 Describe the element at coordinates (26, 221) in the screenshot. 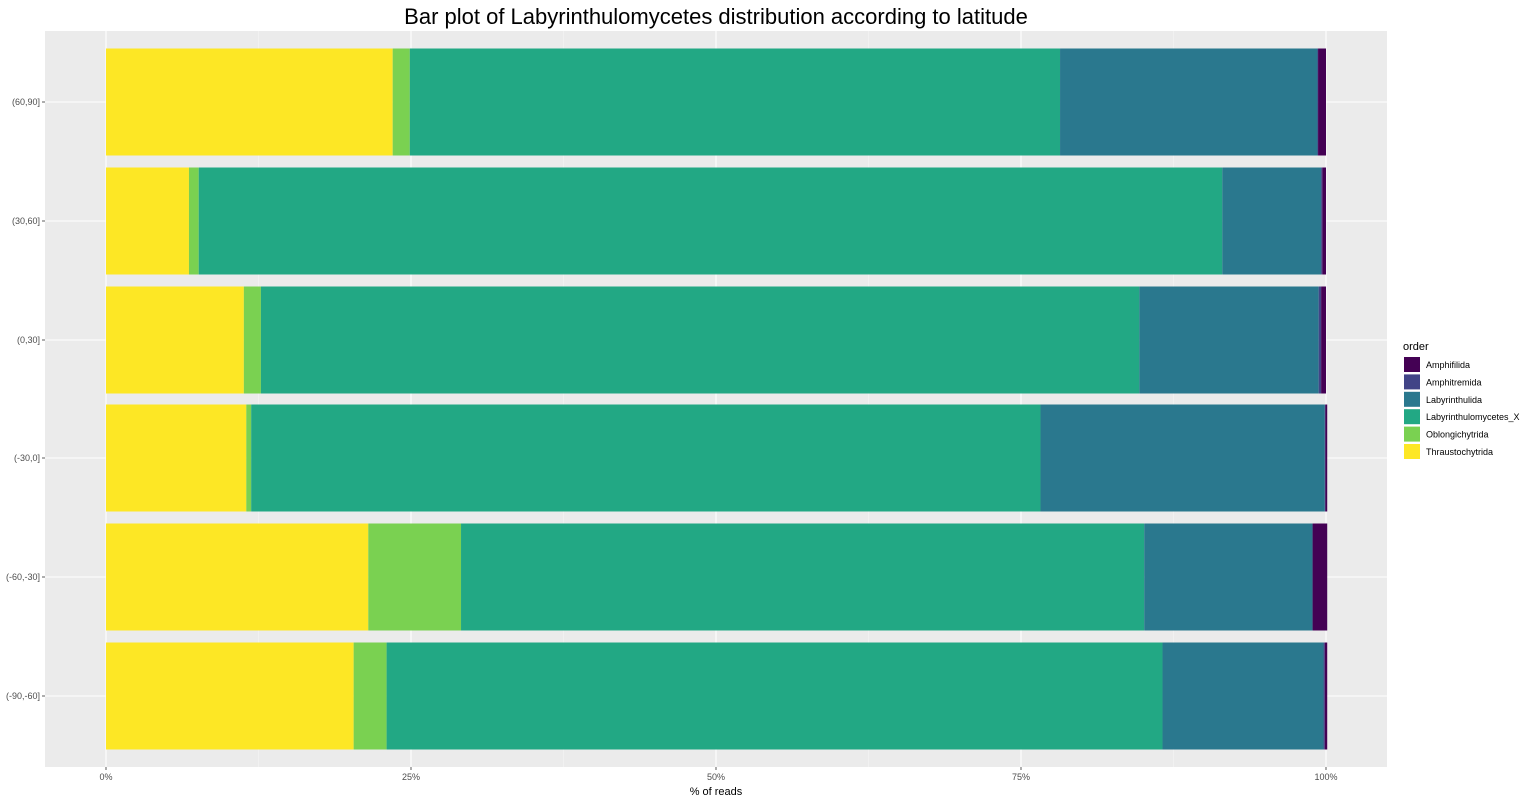

I see `y-tick-label: (30,60]` at that location.